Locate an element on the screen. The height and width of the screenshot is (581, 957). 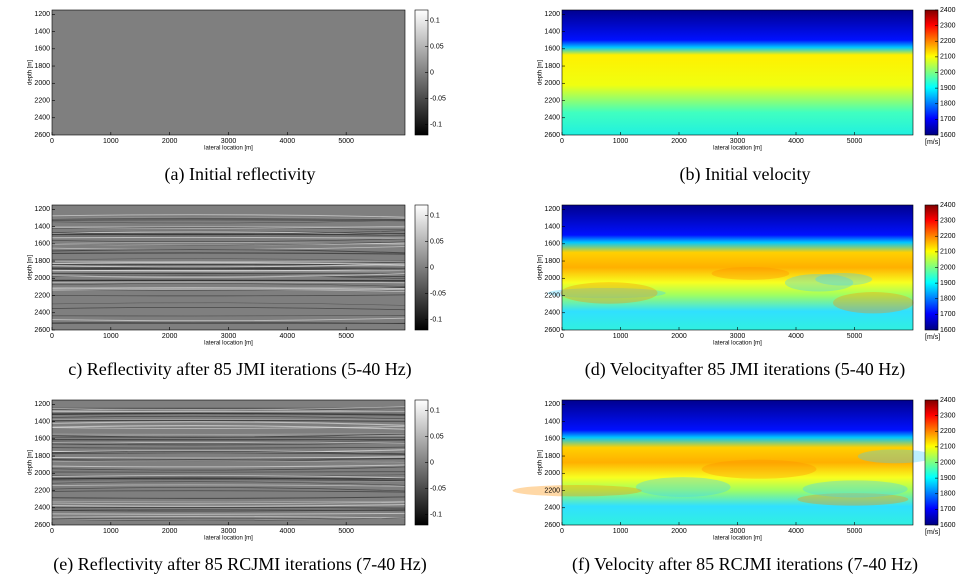
colorbar-tick-label: -0.1 is located at coordinates (436, 319).